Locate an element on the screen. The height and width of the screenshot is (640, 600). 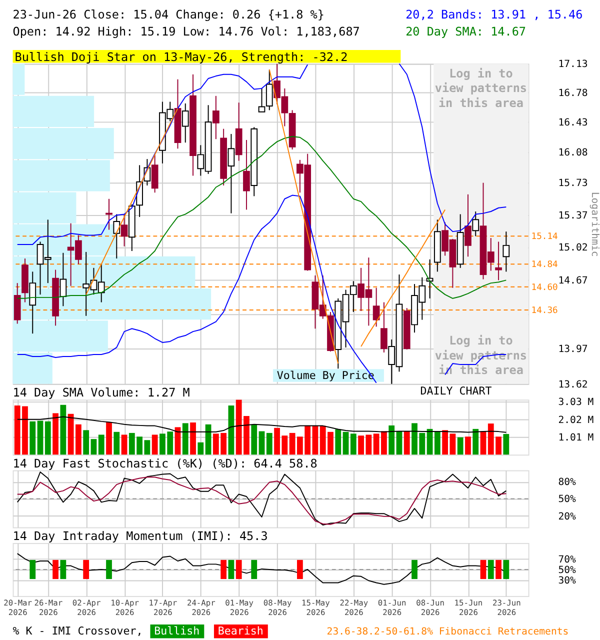
y-tick-label: 16.08 is located at coordinates (573, 153).